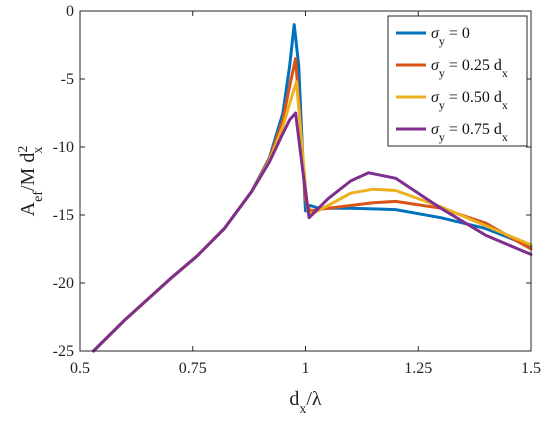 The image size is (550, 421). Describe the element at coordinates (63, 283) in the screenshot. I see `y-tick-label: -20` at that location.